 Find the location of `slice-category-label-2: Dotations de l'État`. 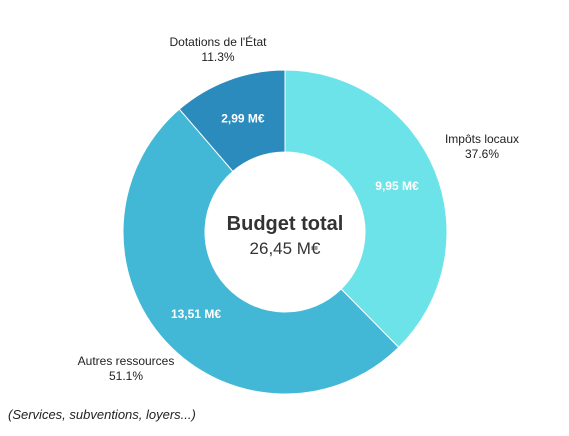

slice-category-label-2: Dotations de l'État is located at coordinates (218, 41).